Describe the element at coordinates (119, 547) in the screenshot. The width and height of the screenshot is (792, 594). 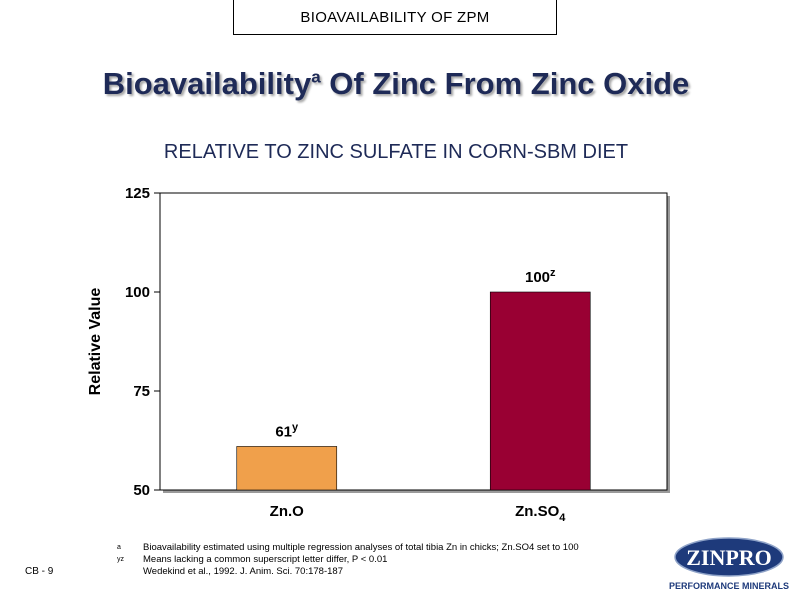
I see `footnote-a-mark: a` at that location.